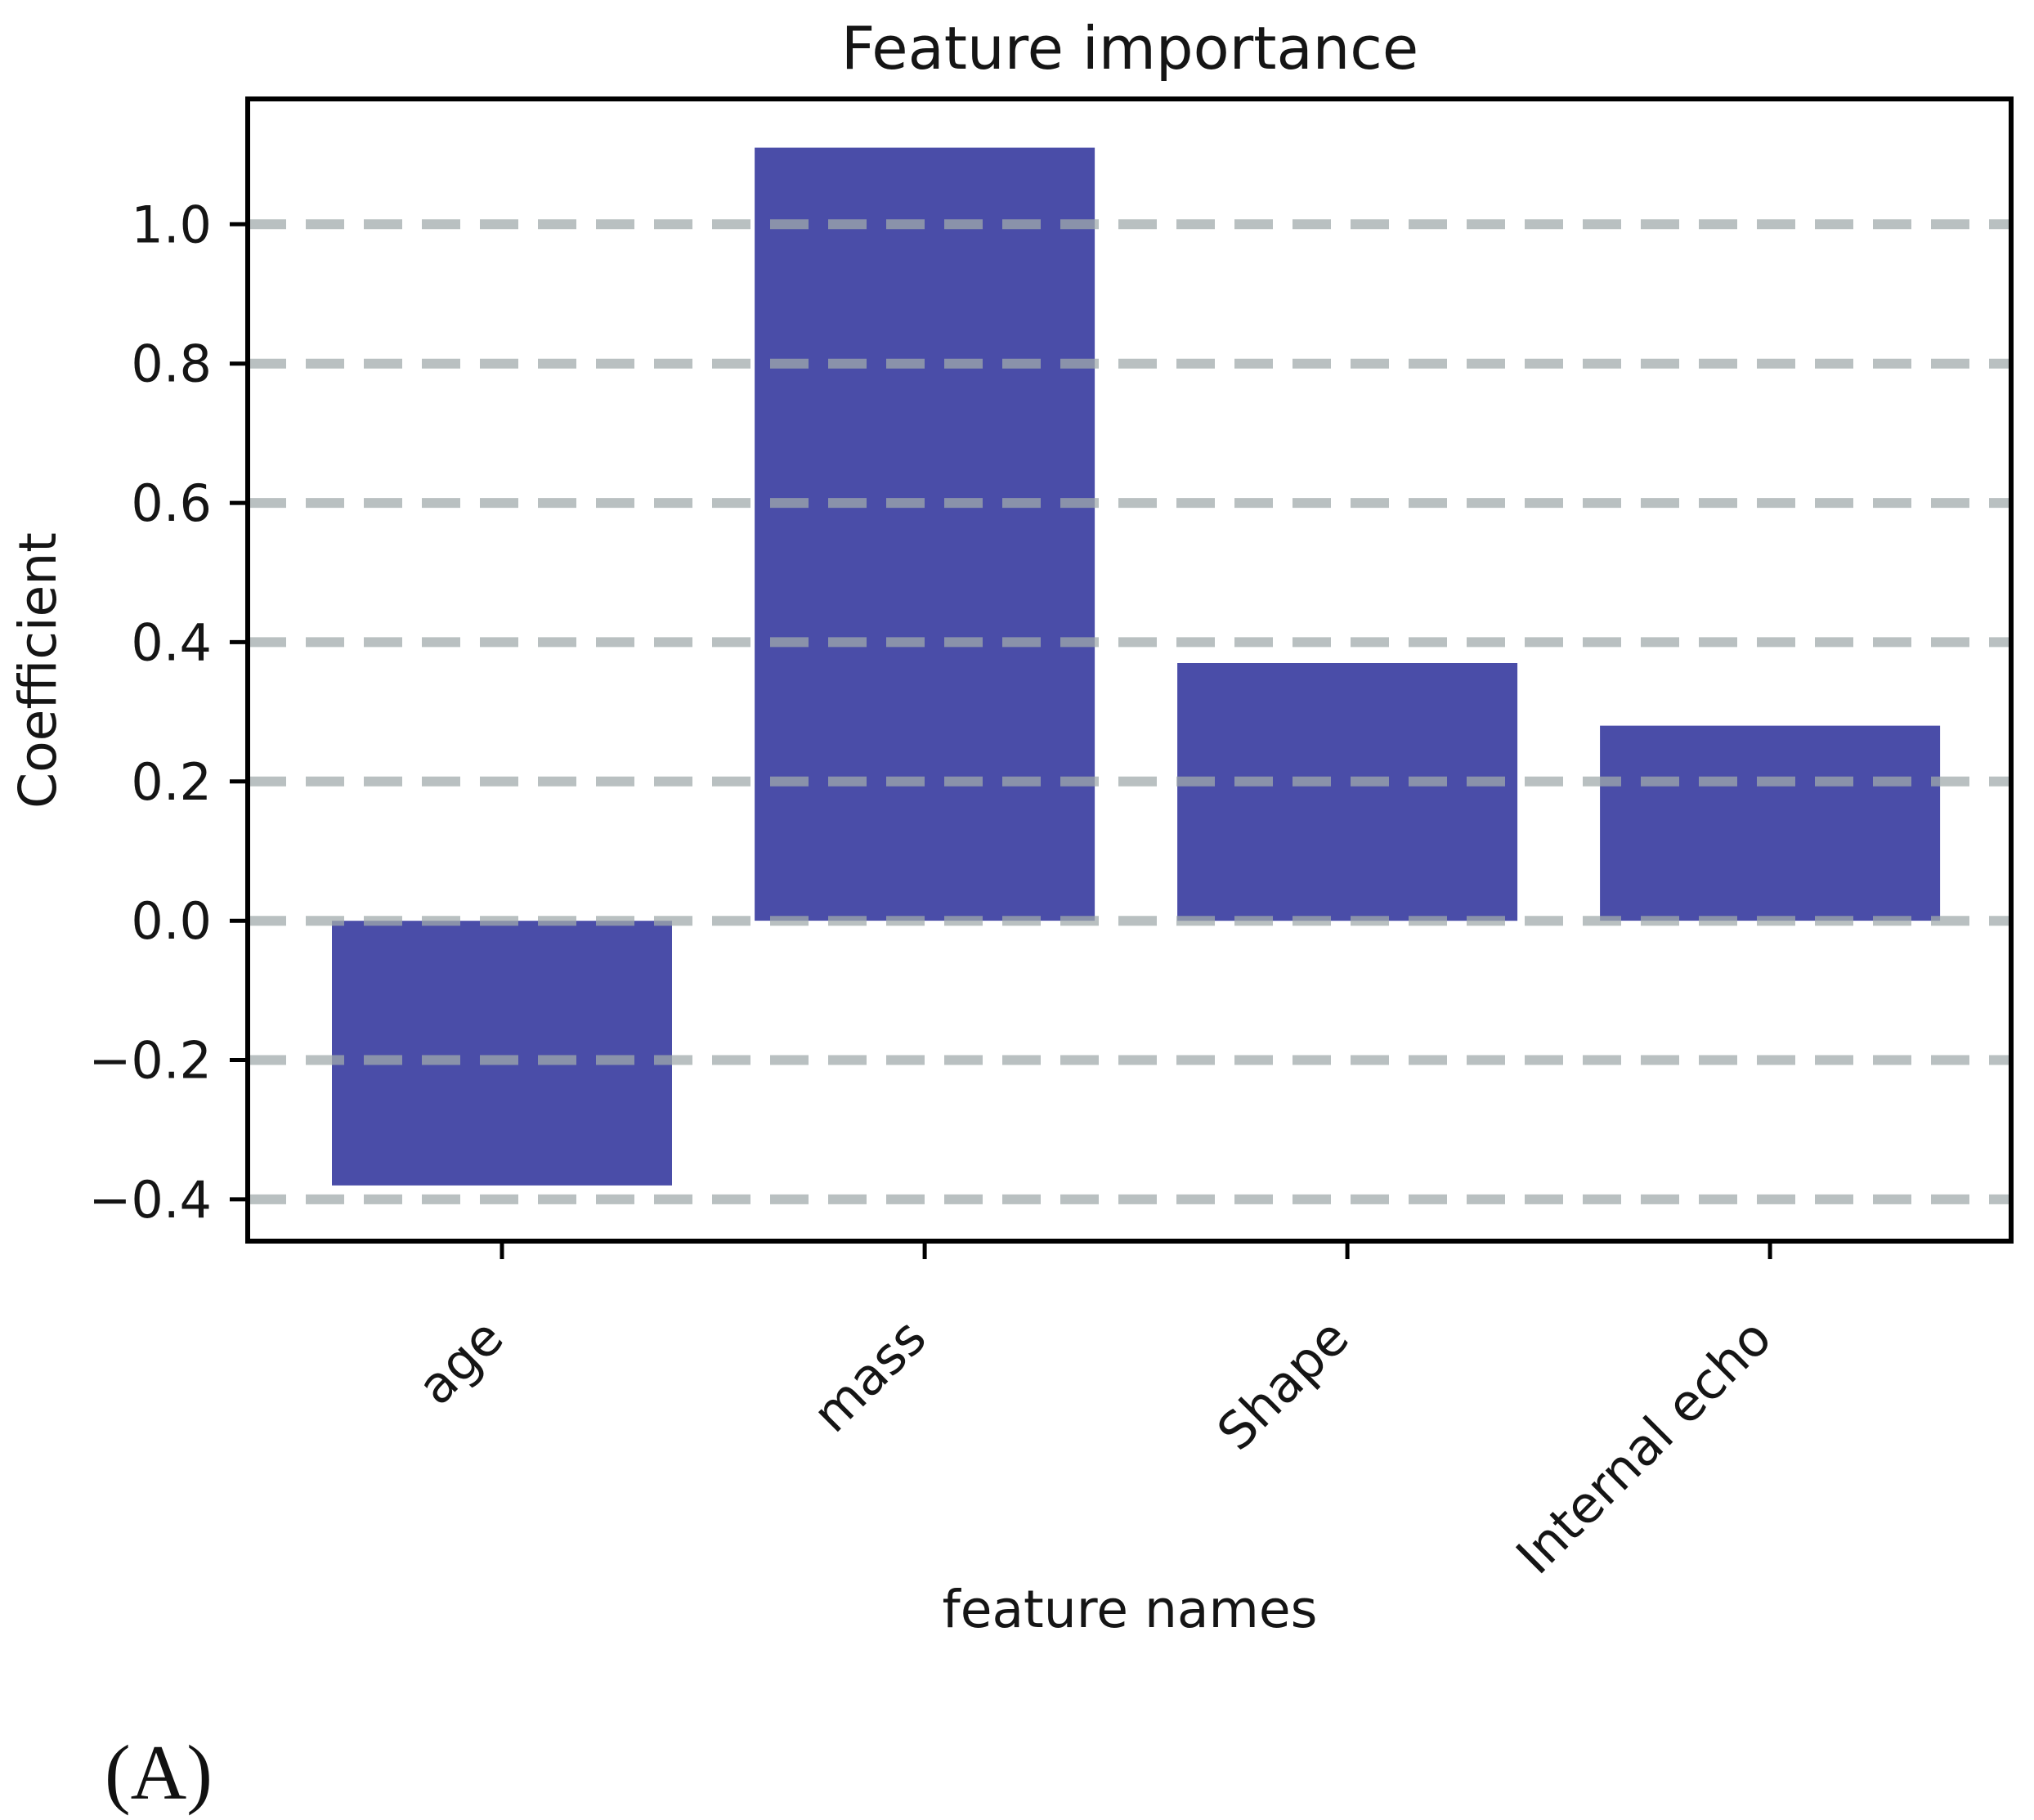 The width and height of the screenshot is (2034, 1820). What do you see at coordinates (459, 1362) in the screenshot?
I see `x-tick-label-age: age` at bounding box center [459, 1362].